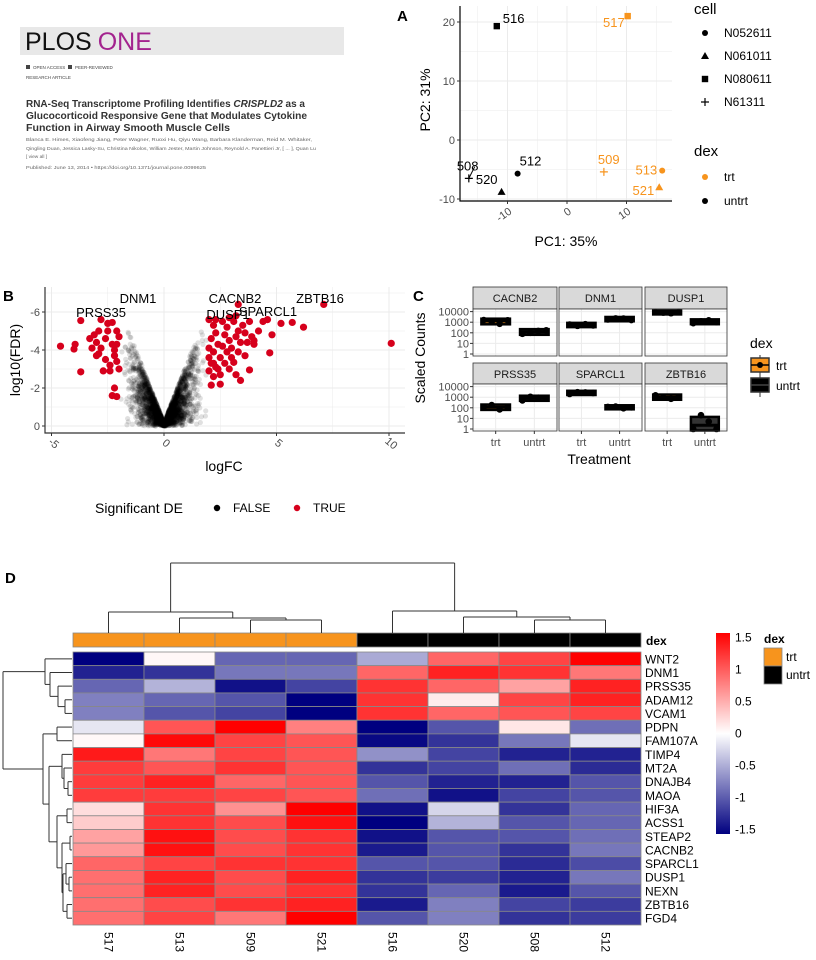 The image size is (816, 960). I want to click on annotation-cell-trt, so click(250, 640).